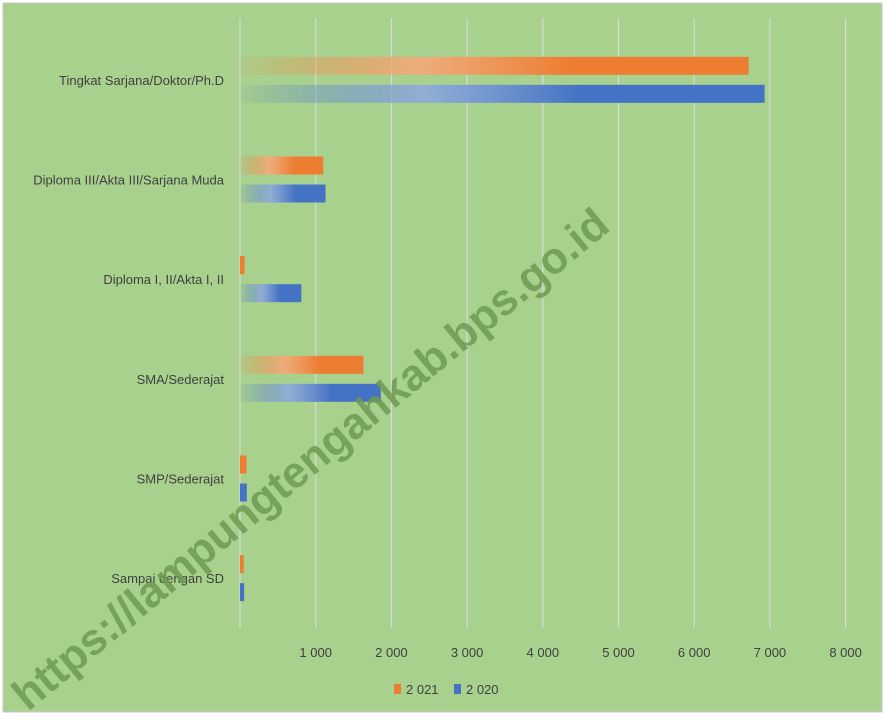 The height and width of the screenshot is (720, 885). Describe the element at coordinates (694, 652) in the screenshot. I see `x-tick-label: 6 000` at that location.